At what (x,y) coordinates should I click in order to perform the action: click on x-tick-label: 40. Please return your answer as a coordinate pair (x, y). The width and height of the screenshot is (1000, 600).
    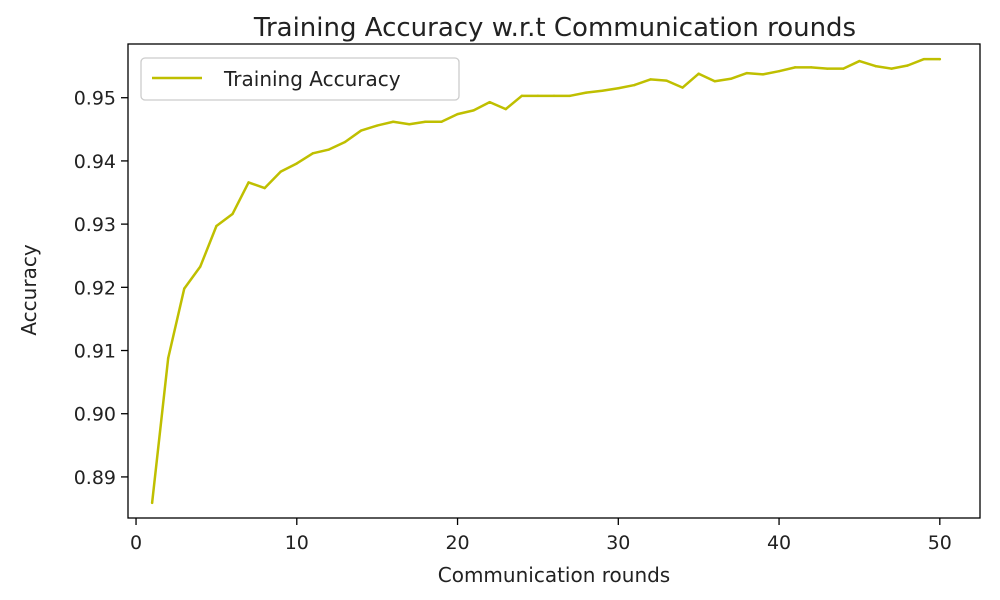
    Looking at the image, I should click on (779, 543).